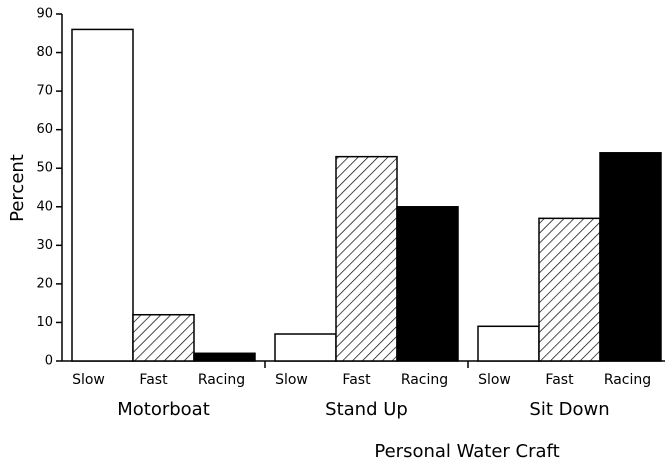 The height and width of the screenshot is (462, 665). What do you see at coordinates (466, 451) in the screenshot?
I see `annotation: Personal Water Craft` at bounding box center [466, 451].